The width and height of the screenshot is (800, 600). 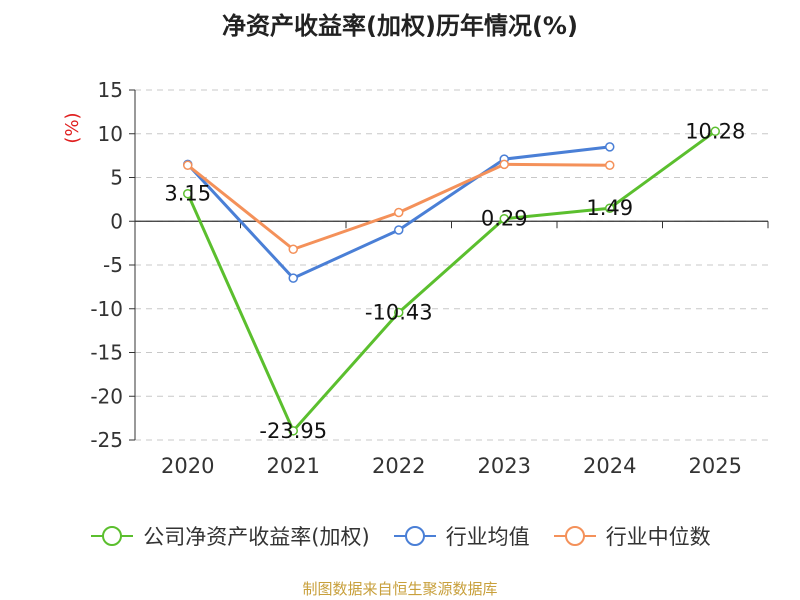 What do you see at coordinates (106, 309) in the screenshot?
I see `y-tick-label: -10` at bounding box center [106, 309].